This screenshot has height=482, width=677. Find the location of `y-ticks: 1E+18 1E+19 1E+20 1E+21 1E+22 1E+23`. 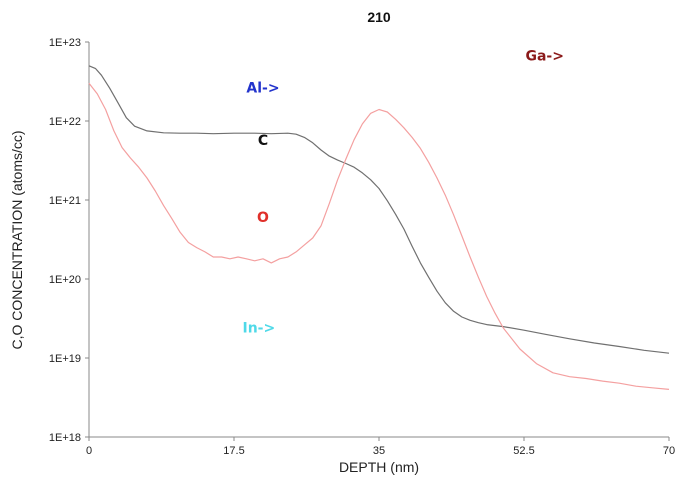

y-ticks: 1E+18 1E+19 1E+20 1E+21 1E+22 1E+23 is located at coordinates (69, 240).